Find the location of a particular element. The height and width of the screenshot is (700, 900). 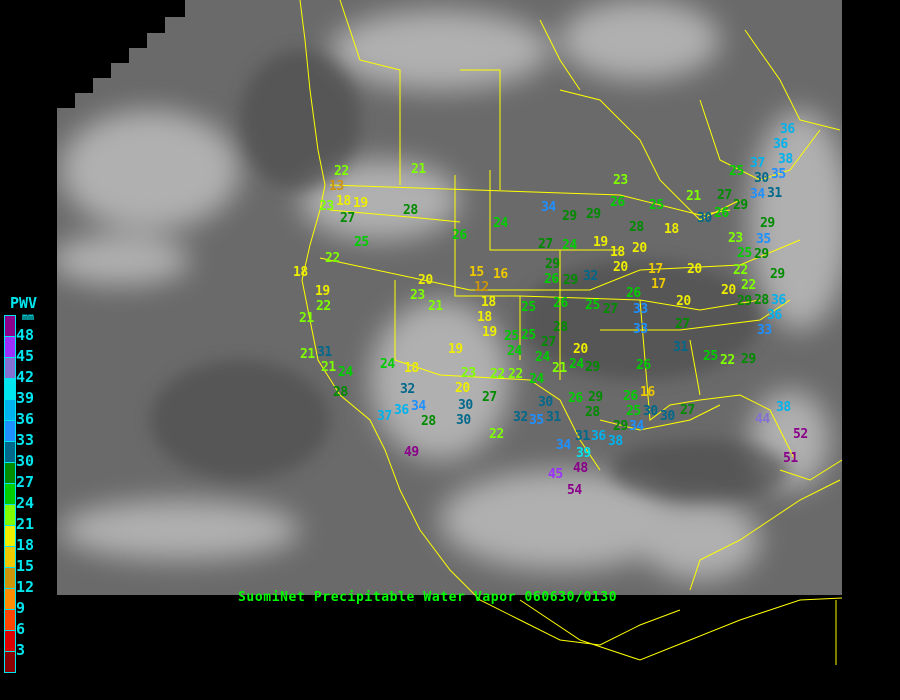

legend-label: 3 is located at coordinates (21, 650).